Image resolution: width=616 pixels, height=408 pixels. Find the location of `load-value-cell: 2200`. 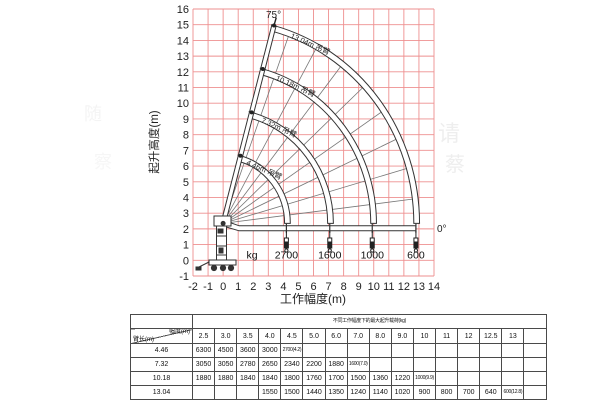

load-value-cell: 2200 is located at coordinates (314, 364).